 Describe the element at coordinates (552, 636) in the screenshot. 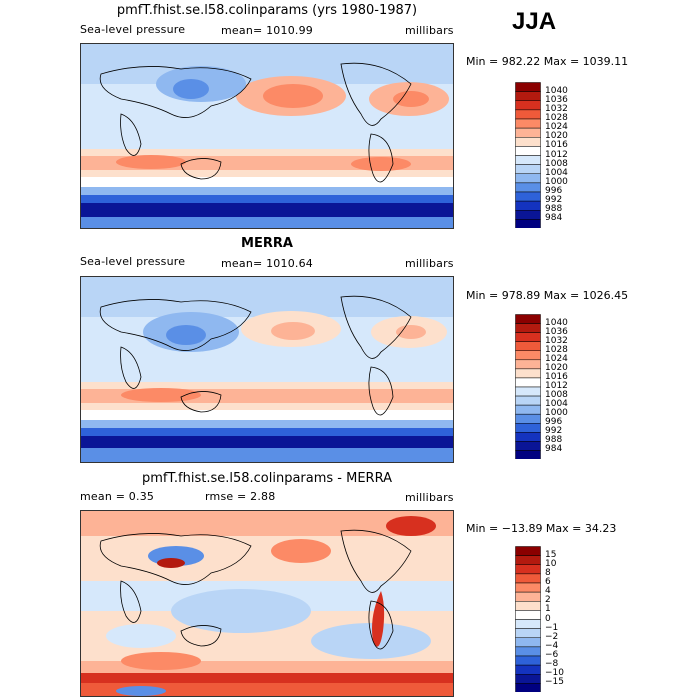

I see `colorbar-tick-label: −2` at that location.